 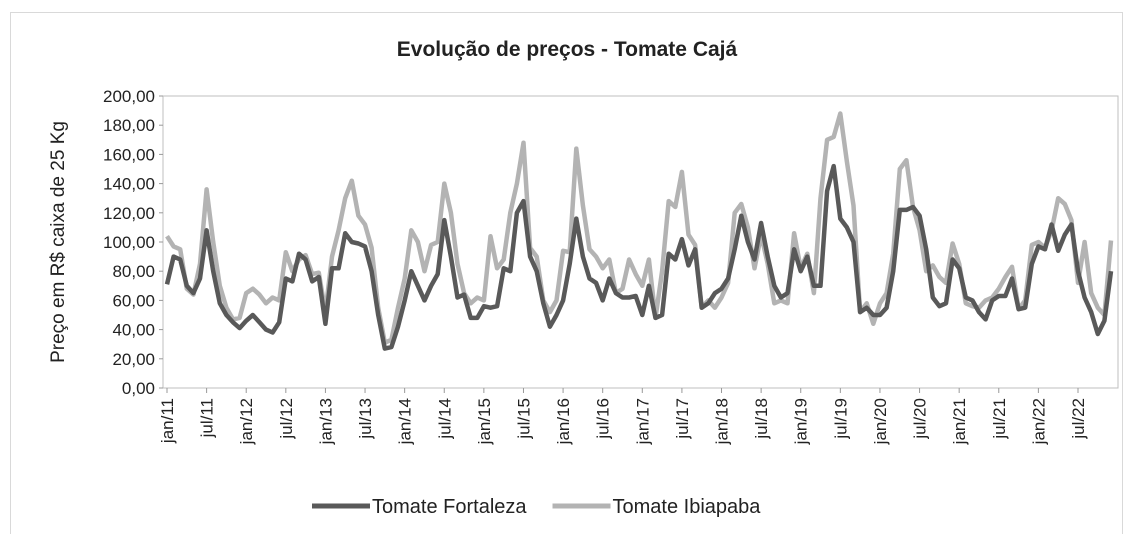 I want to click on x-tick-label: jul/17, so click(x=682, y=419).